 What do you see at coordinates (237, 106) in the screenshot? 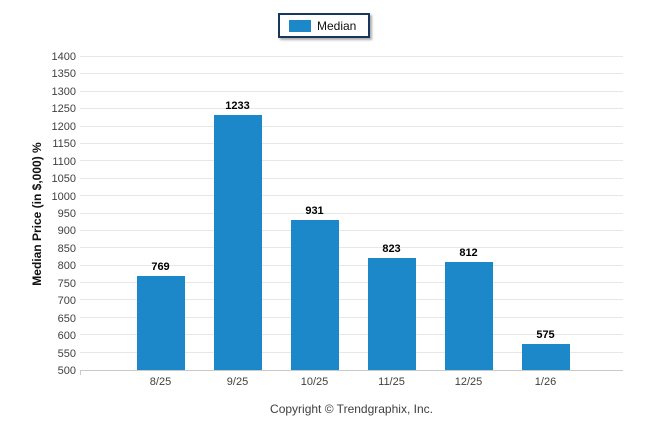
I see `bar-value-label: 1233` at bounding box center [237, 106].